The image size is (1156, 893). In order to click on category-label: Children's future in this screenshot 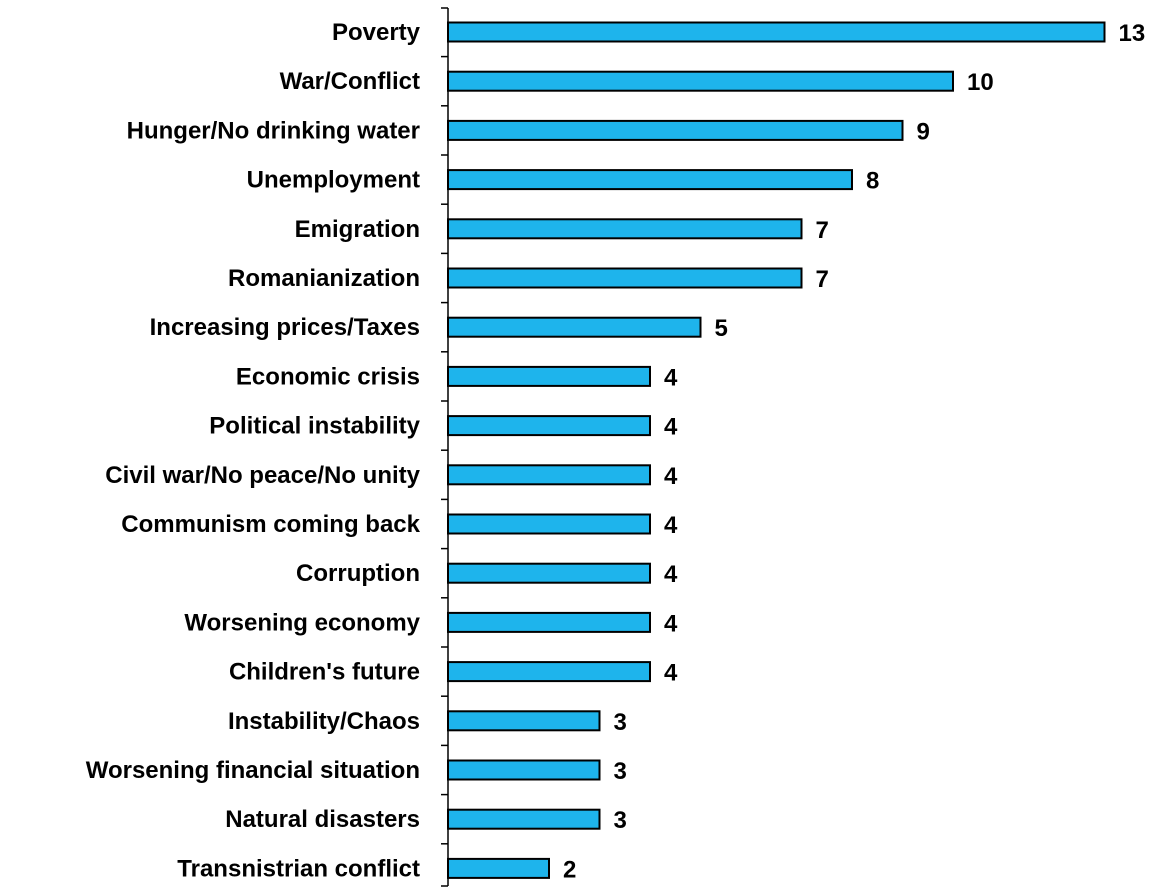, I will do `click(324, 672)`.